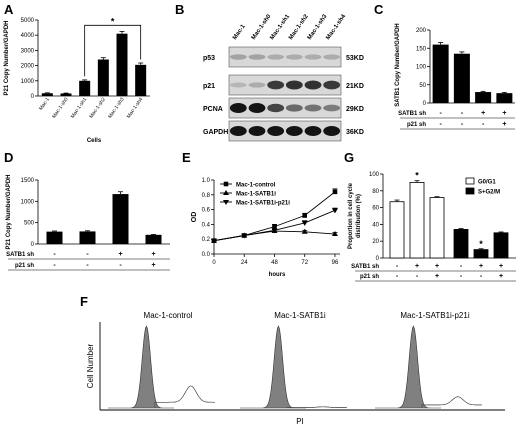  I want to click on c-y-tick-label: 50, so click(422, 86).